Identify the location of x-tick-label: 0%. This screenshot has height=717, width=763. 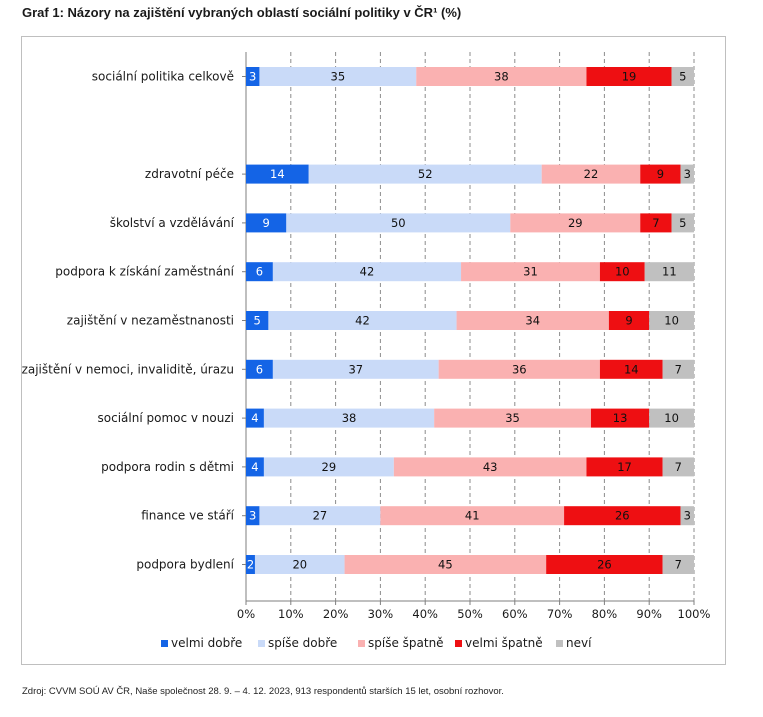
(246, 614).